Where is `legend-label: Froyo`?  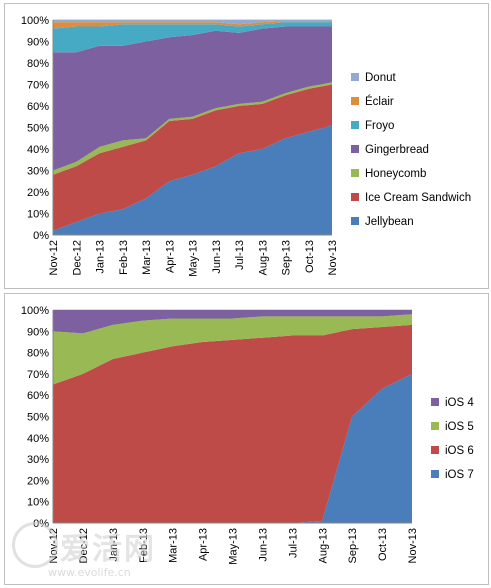 legend-label: Froyo is located at coordinates (379, 126).